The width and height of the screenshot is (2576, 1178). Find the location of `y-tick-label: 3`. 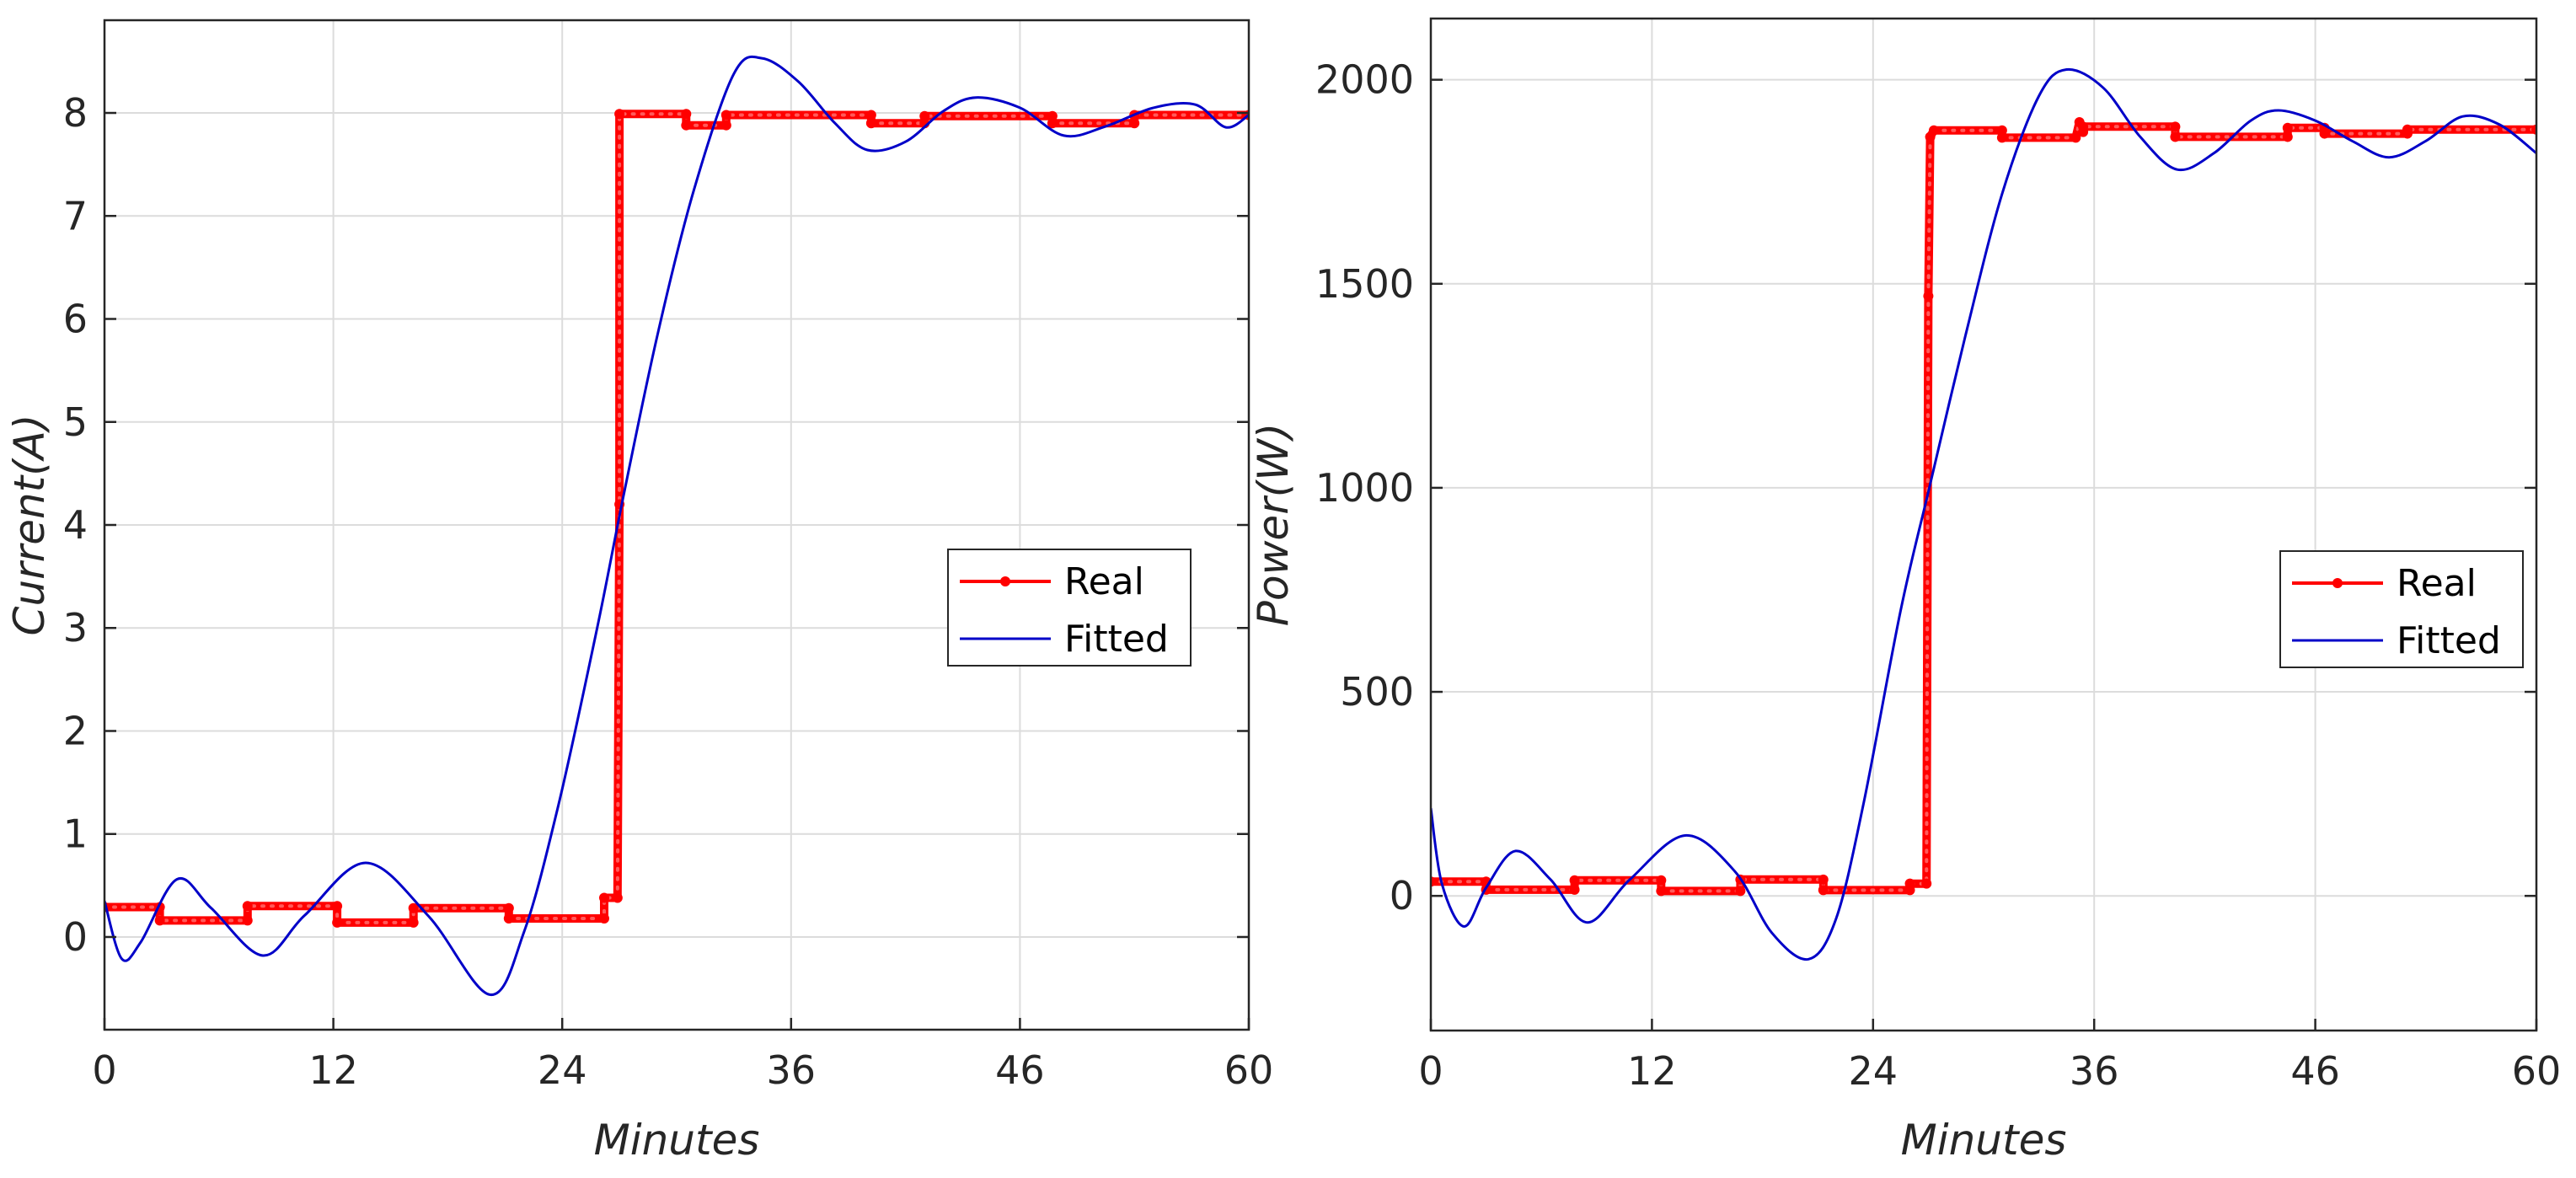

y-tick-label: 3 is located at coordinates (75, 628).